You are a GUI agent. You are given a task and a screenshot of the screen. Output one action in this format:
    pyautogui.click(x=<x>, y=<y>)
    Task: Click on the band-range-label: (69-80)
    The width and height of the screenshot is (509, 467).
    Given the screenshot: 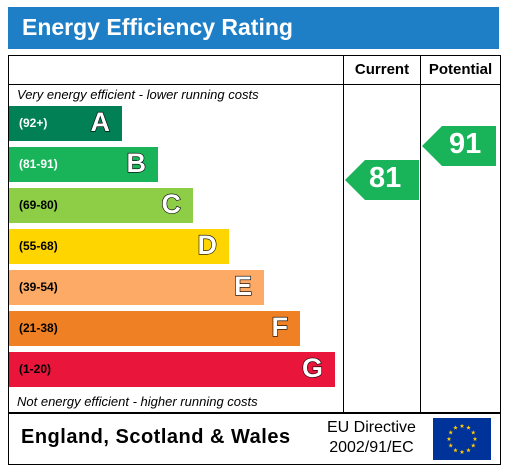 What is the action you would take?
    pyautogui.click(x=38, y=205)
    